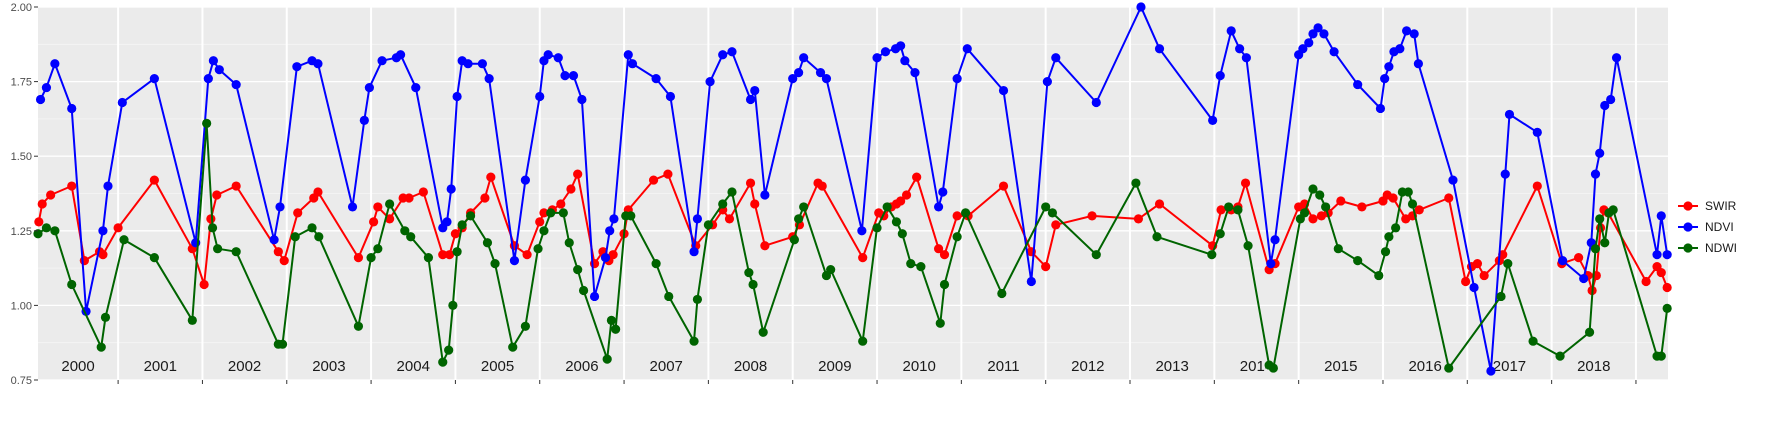 This screenshot has width=1773, height=442. I want to click on year-label-2015: 2015, so click(1340, 366).